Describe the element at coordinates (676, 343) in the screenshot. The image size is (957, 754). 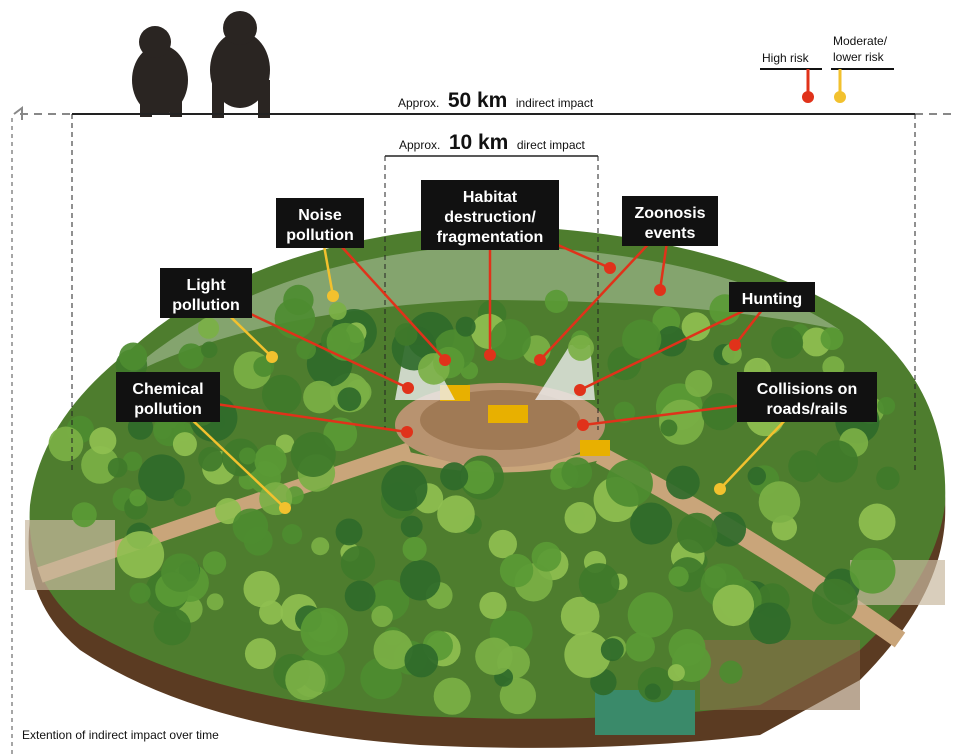
I see `leader` at that location.